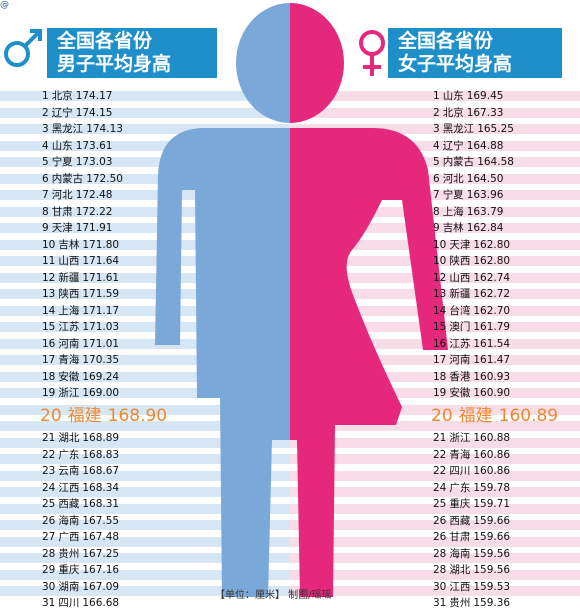  I want to click on province-name: 湖北, so click(69, 438).